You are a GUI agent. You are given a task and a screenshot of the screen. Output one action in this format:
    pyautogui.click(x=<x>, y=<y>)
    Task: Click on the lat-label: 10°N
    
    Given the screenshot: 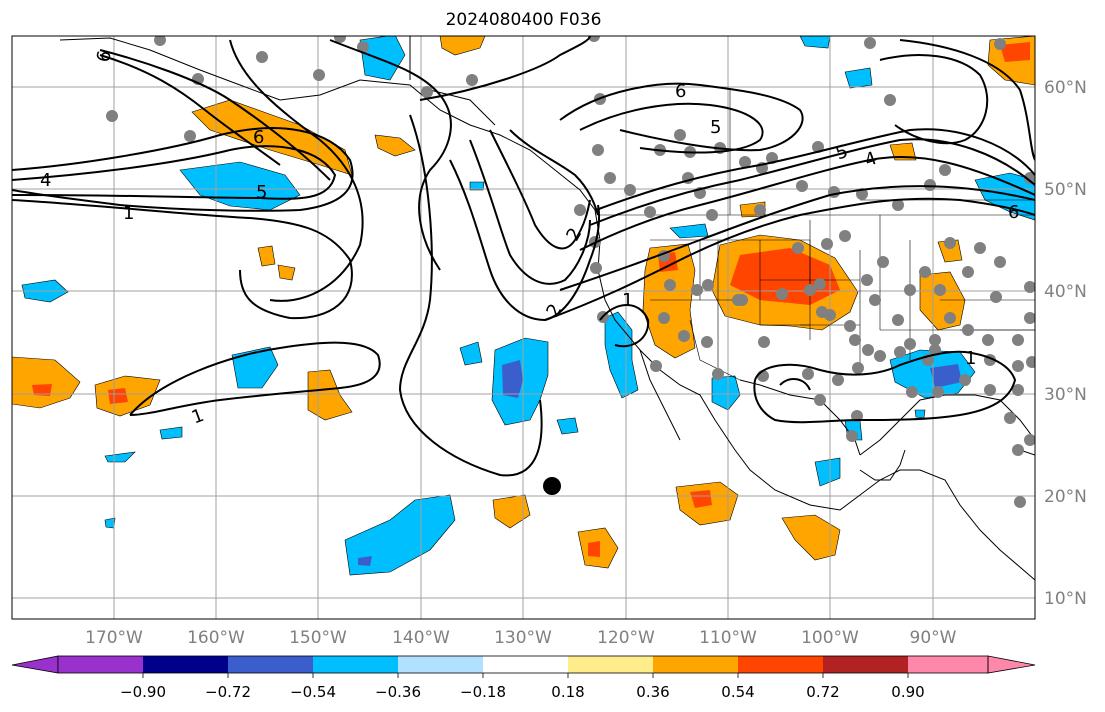 What is the action you would take?
    pyautogui.click(x=1065, y=599)
    